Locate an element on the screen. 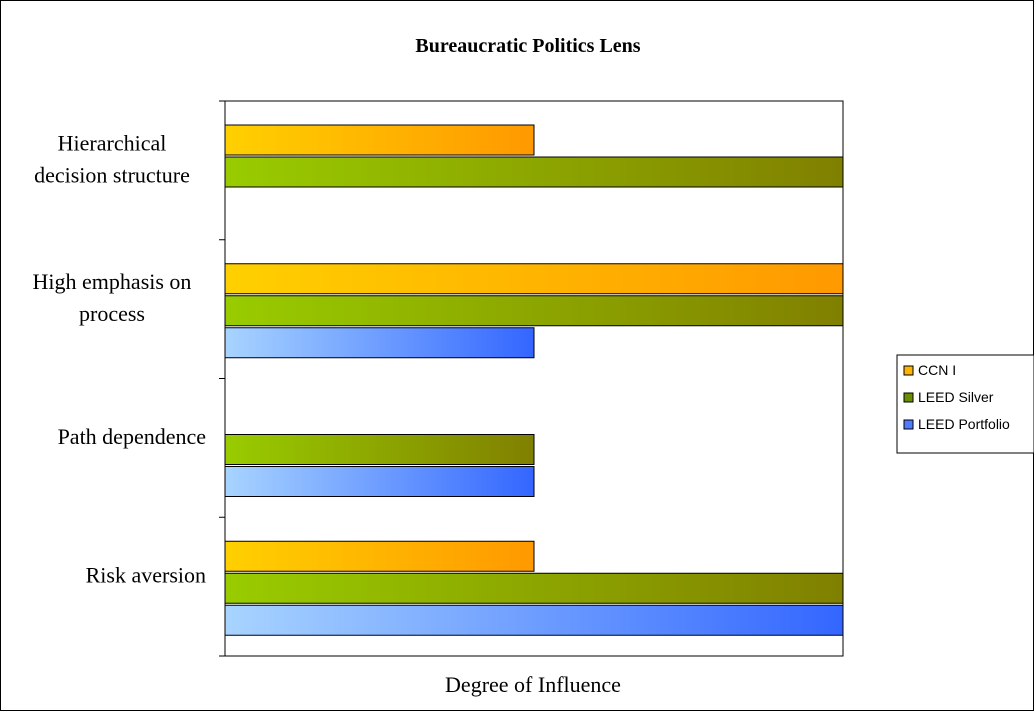 The height and width of the screenshot is (711, 1034). legend: CCN I LEED Silver LEED Portfolio is located at coordinates (965, 404).